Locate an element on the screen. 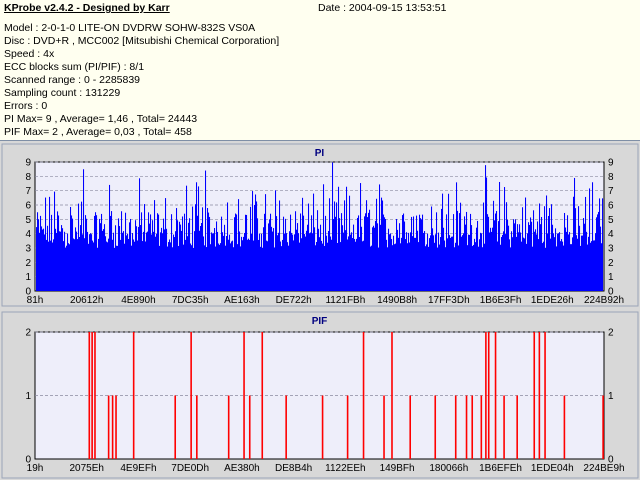  errors-line: Errors : 0 is located at coordinates (26, 106).